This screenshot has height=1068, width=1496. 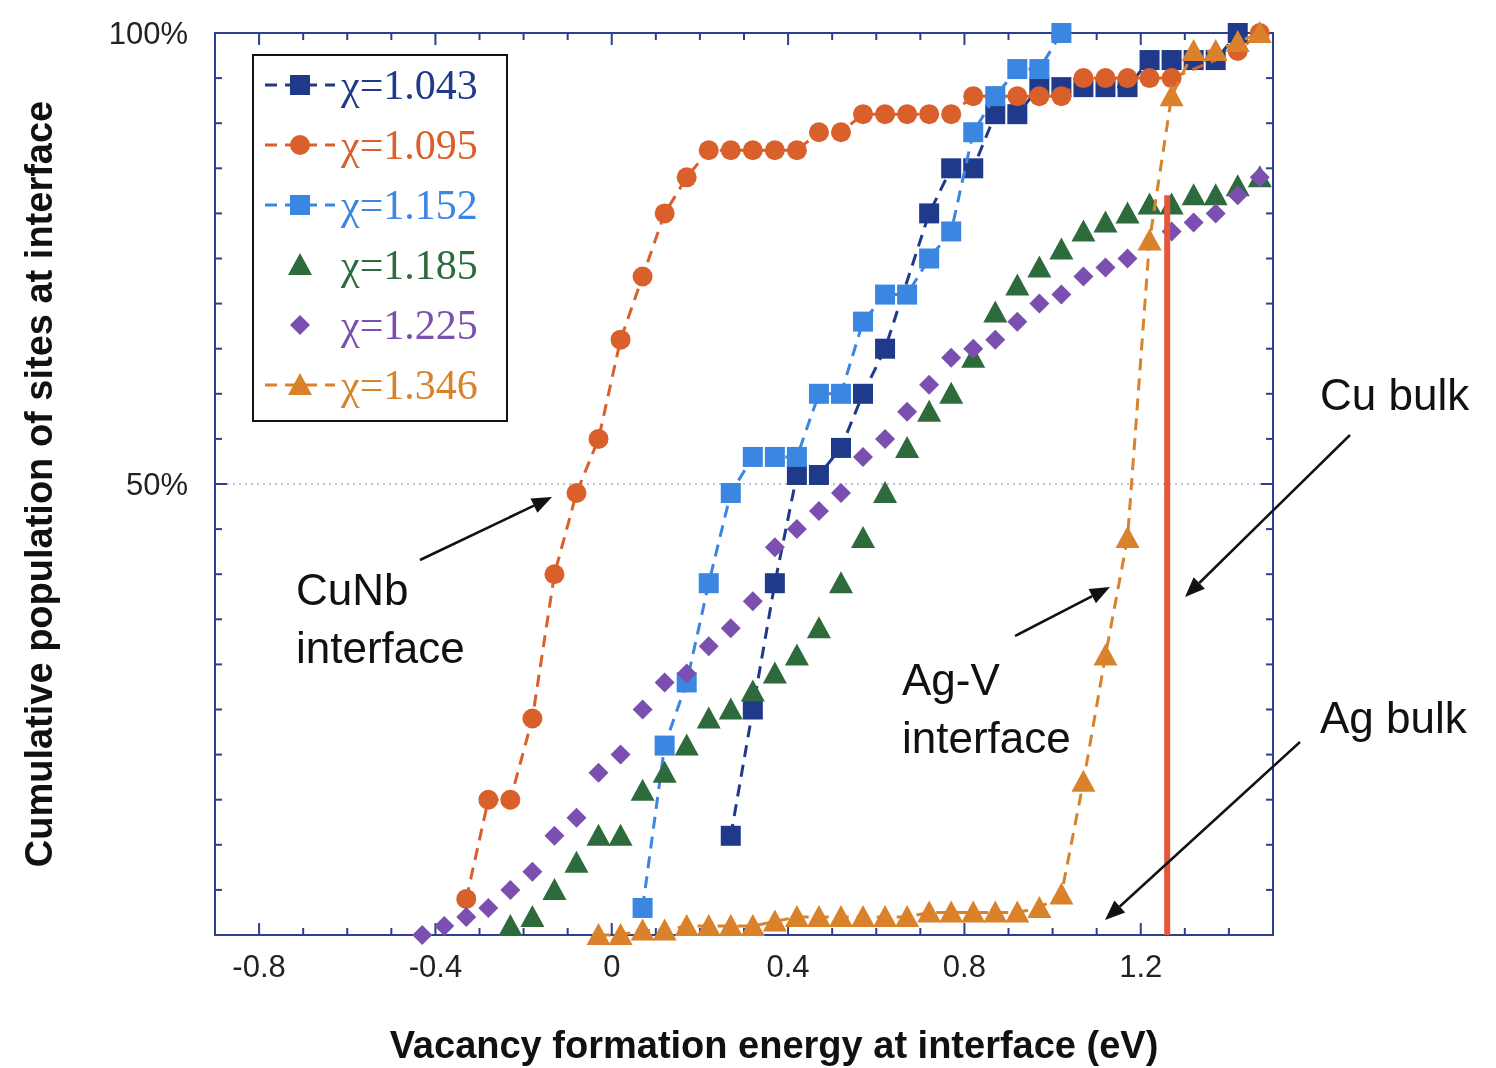 I want to click on legend-label: χ=1.152, so click(x=409, y=205).